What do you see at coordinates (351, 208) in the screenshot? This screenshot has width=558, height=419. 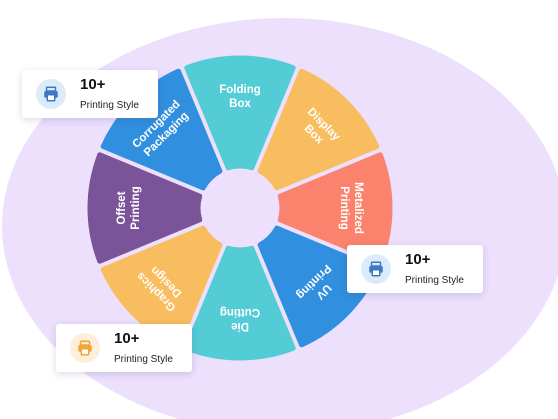 I see `segment-label-metalized-printing: MetalizedPrinting` at bounding box center [351, 208].